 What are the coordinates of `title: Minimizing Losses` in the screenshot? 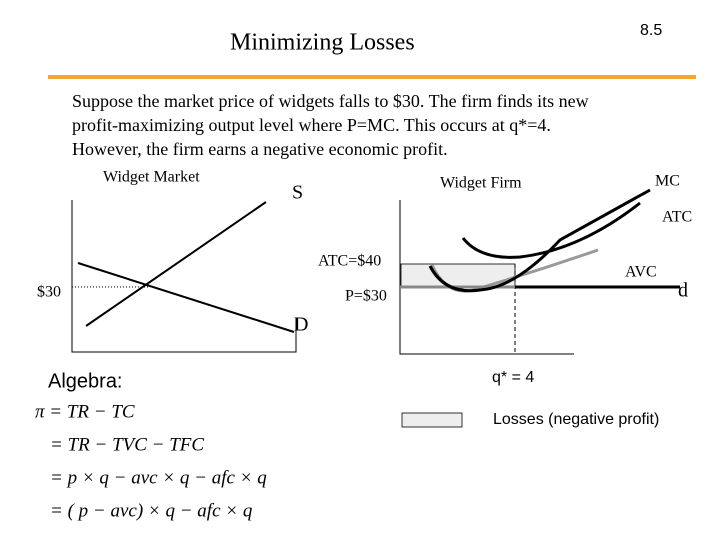 It's located at (322, 43).